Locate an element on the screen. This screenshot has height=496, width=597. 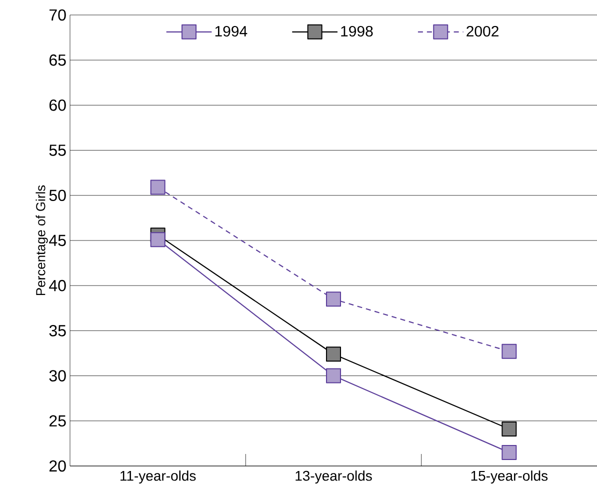
y-tick-label: 65 is located at coordinates (58, 60).